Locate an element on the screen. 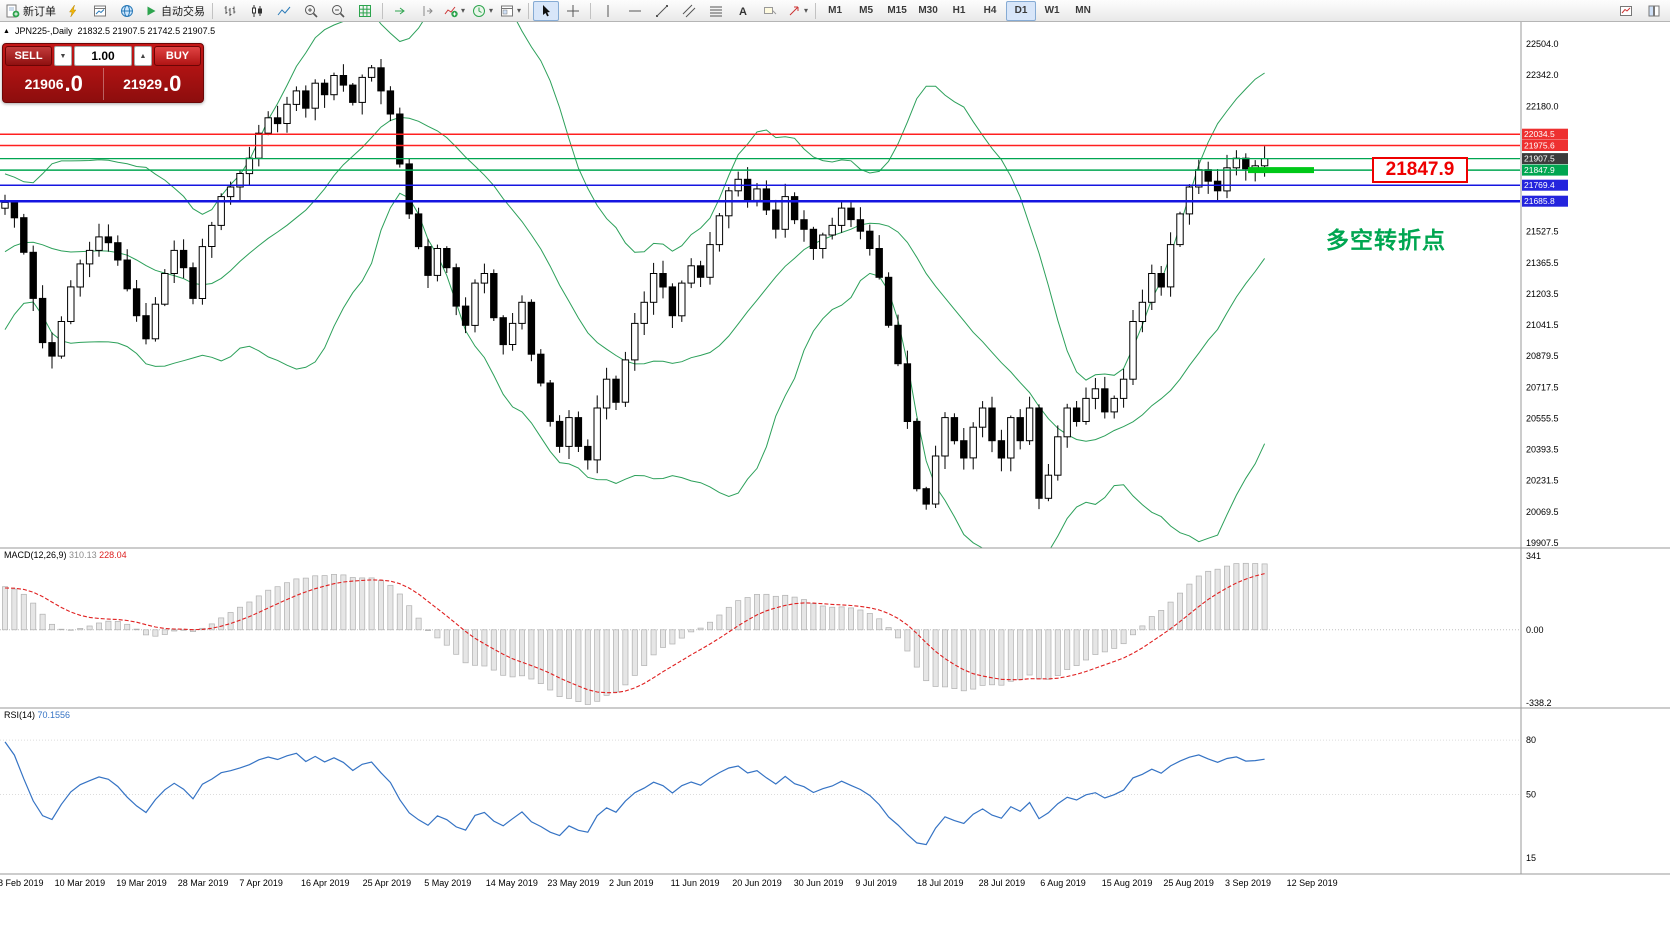  trendline-tool-button is located at coordinates (662, 11).